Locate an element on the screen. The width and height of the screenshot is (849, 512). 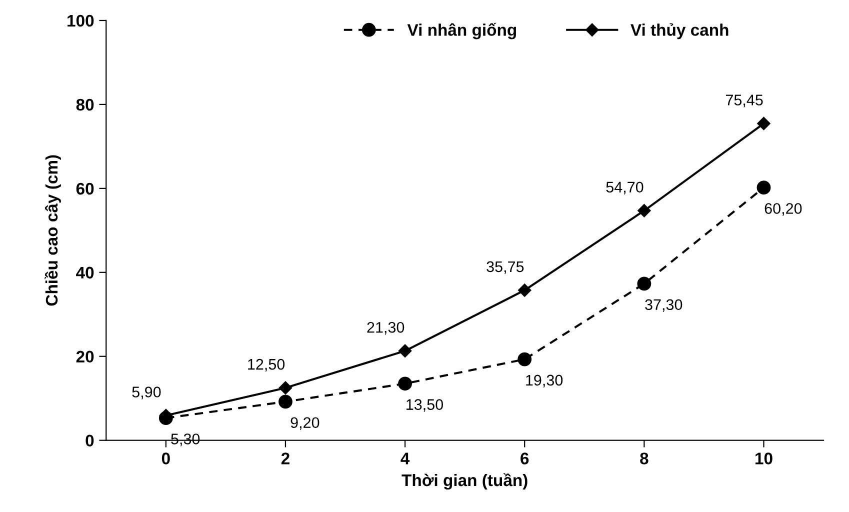
y-tick-label: 100 is located at coordinates (81, 20).